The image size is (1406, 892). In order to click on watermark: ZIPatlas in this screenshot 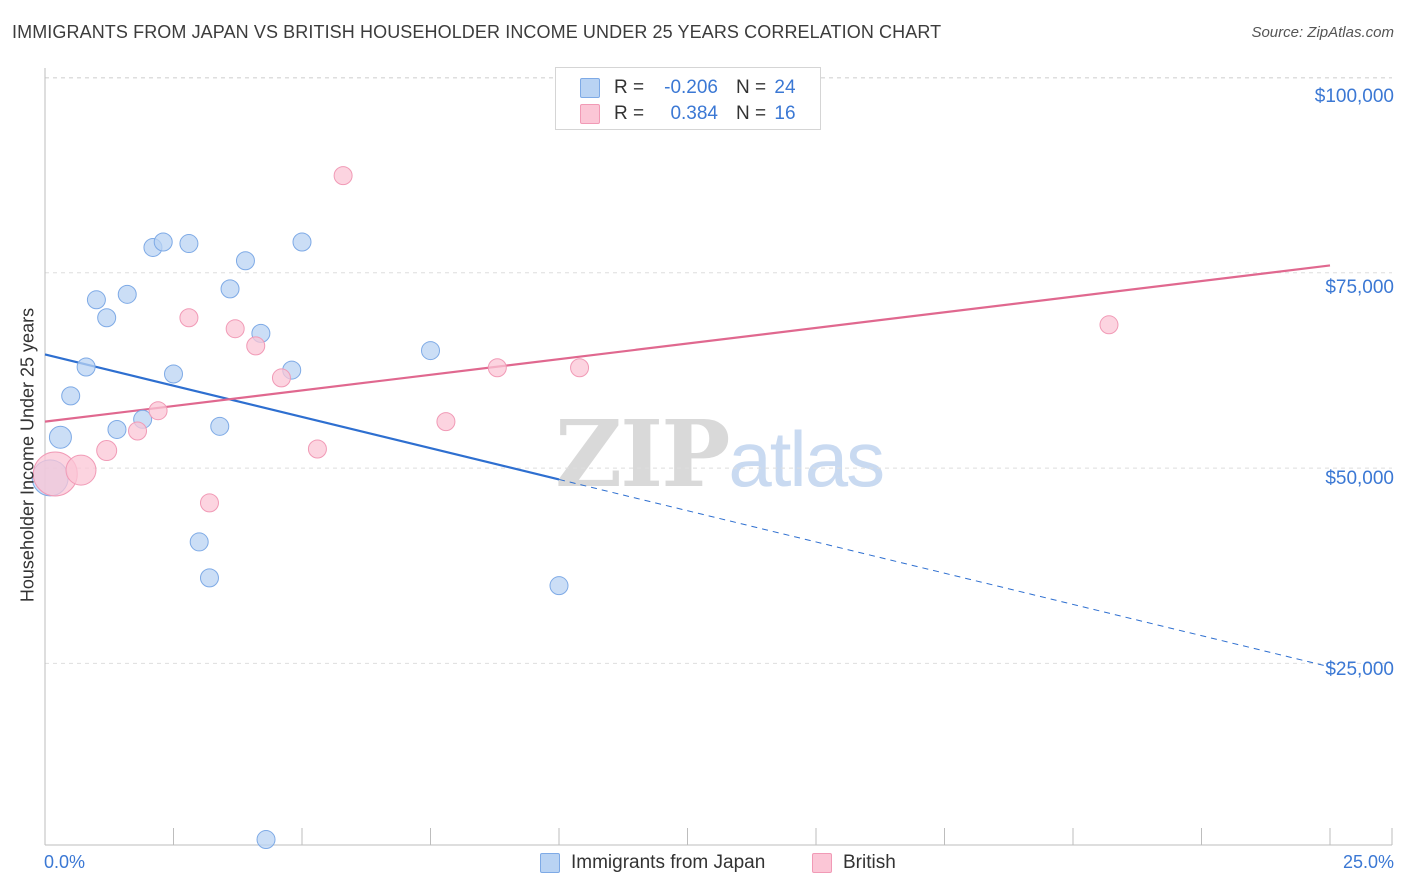, I will do `click(720, 454)`.